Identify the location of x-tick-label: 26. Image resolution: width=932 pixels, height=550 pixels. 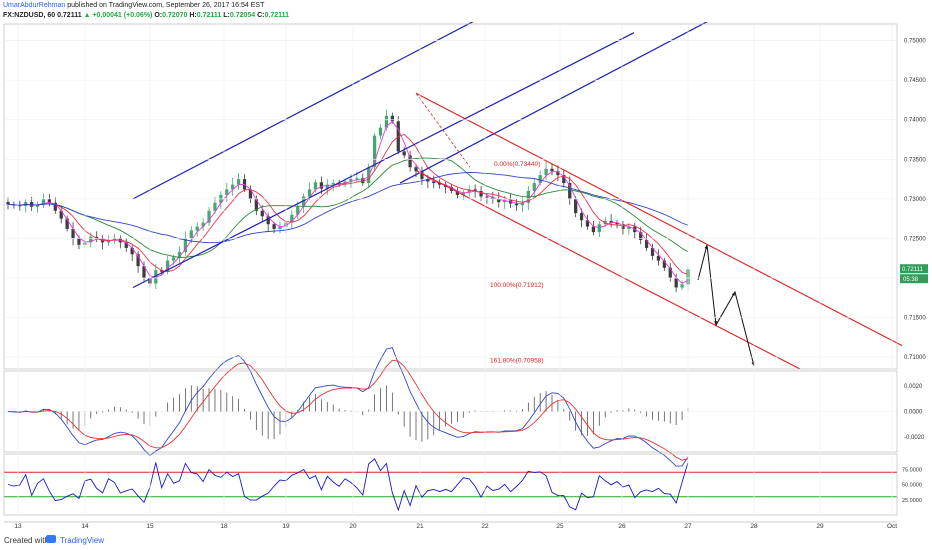
(622, 526).